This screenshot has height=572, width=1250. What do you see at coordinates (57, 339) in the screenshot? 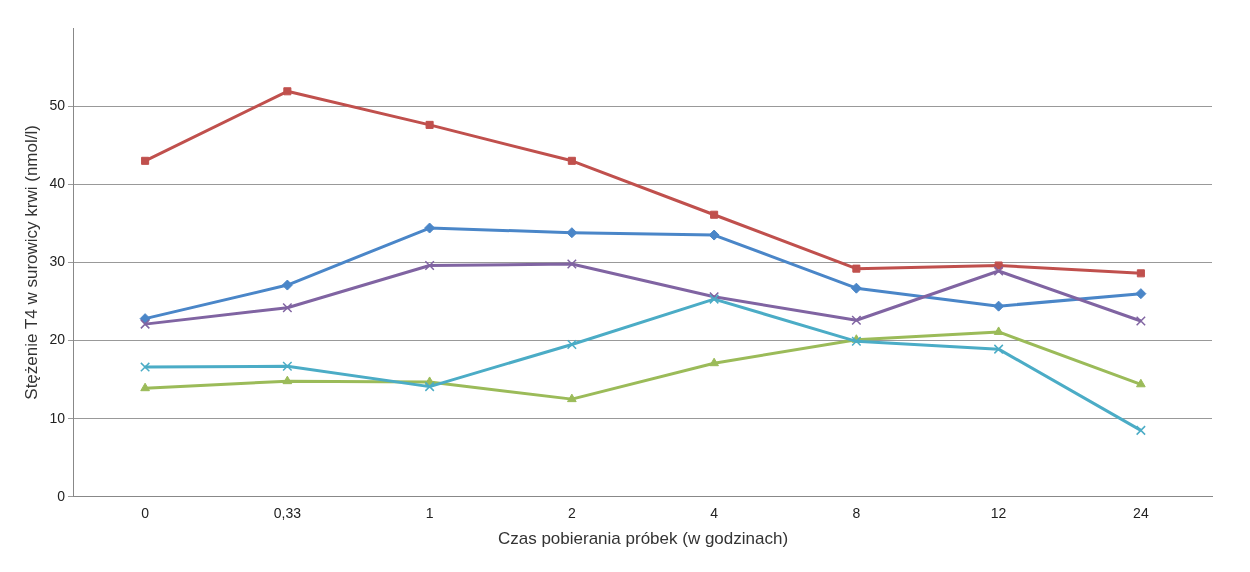
I see `y-tick-label: 20` at bounding box center [57, 339].